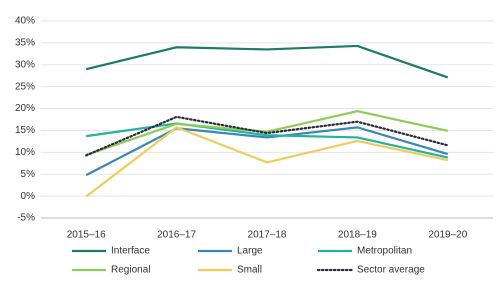  Describe the element at coordinates (26, 218) in the screenshot. I see `y-tick-label: -5%` at that location.